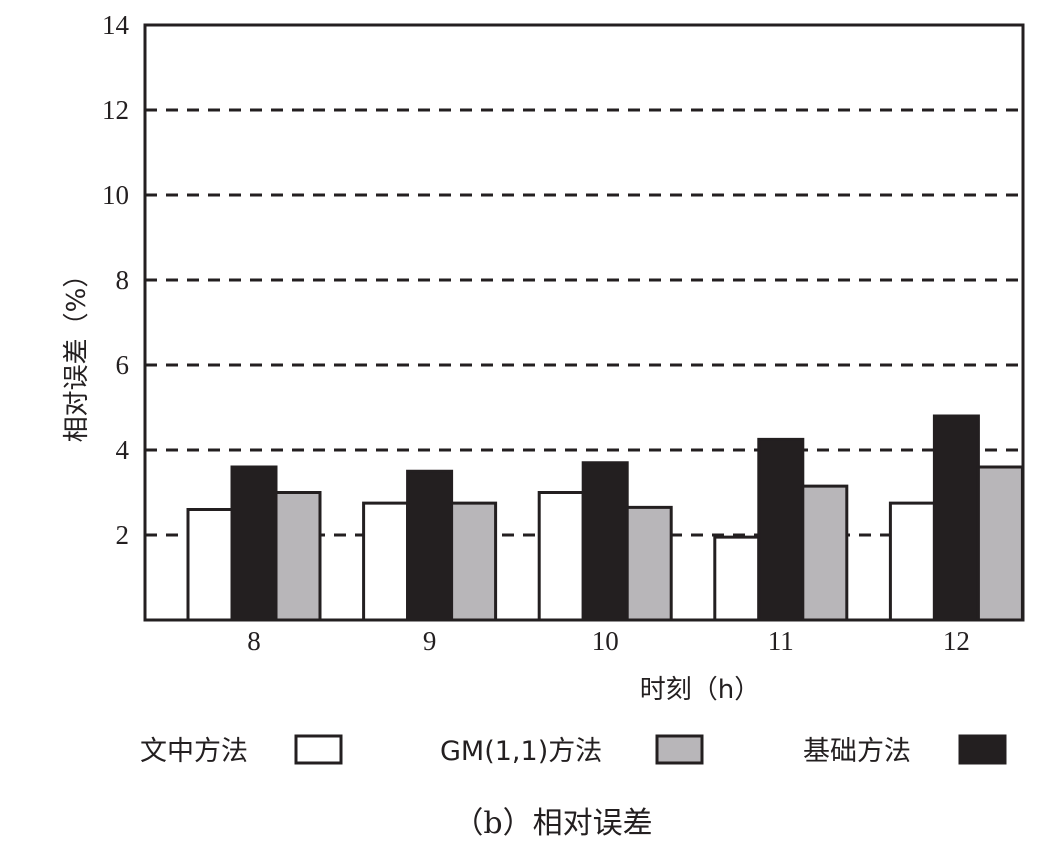 This screenshot has width=1053, height=850. Describe the element at coordinates (116, 25) in the screenshot. I see `y-tick-label: 14` at that location.